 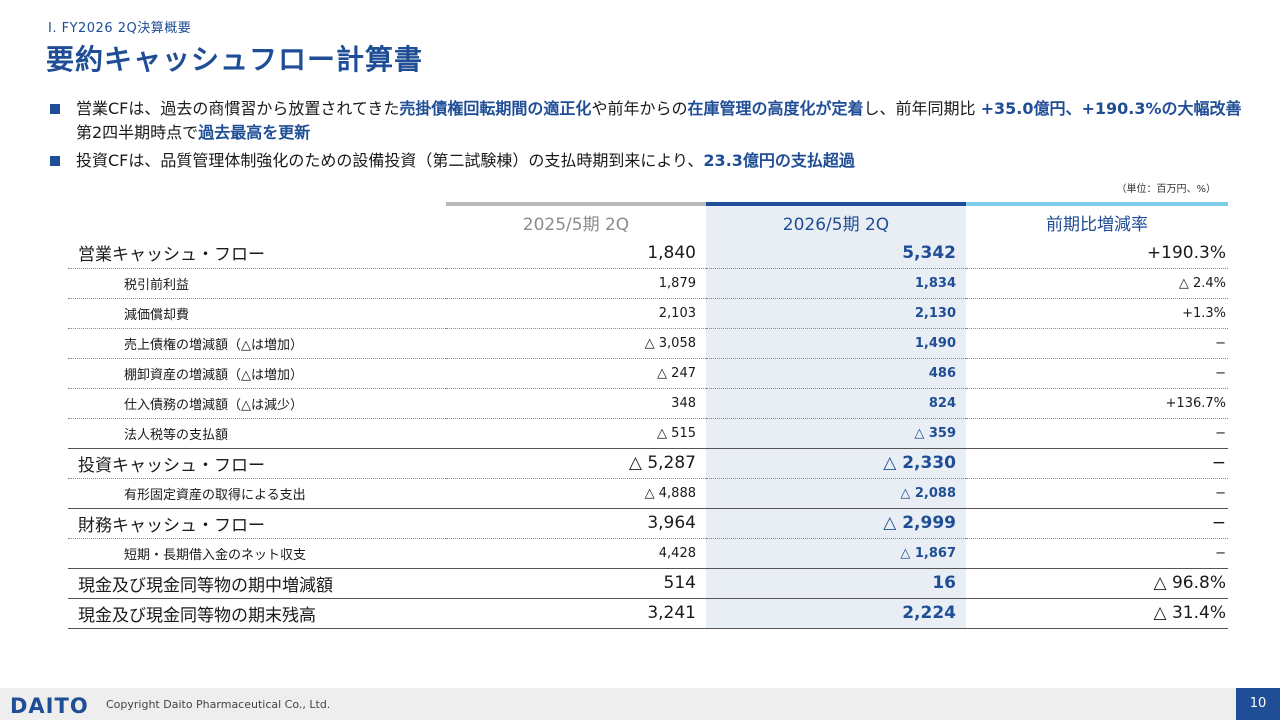 What do you see at coordinates (836, 373) in the screenshot?
I see `cell-current-period: 486` at bounding box center [836, 373].